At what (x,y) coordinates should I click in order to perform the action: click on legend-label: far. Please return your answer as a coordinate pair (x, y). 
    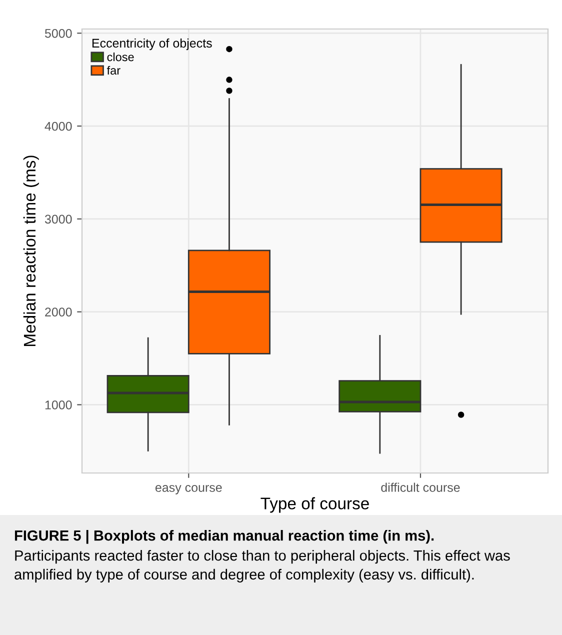
    Looking at the image, I should click on (113, 70).